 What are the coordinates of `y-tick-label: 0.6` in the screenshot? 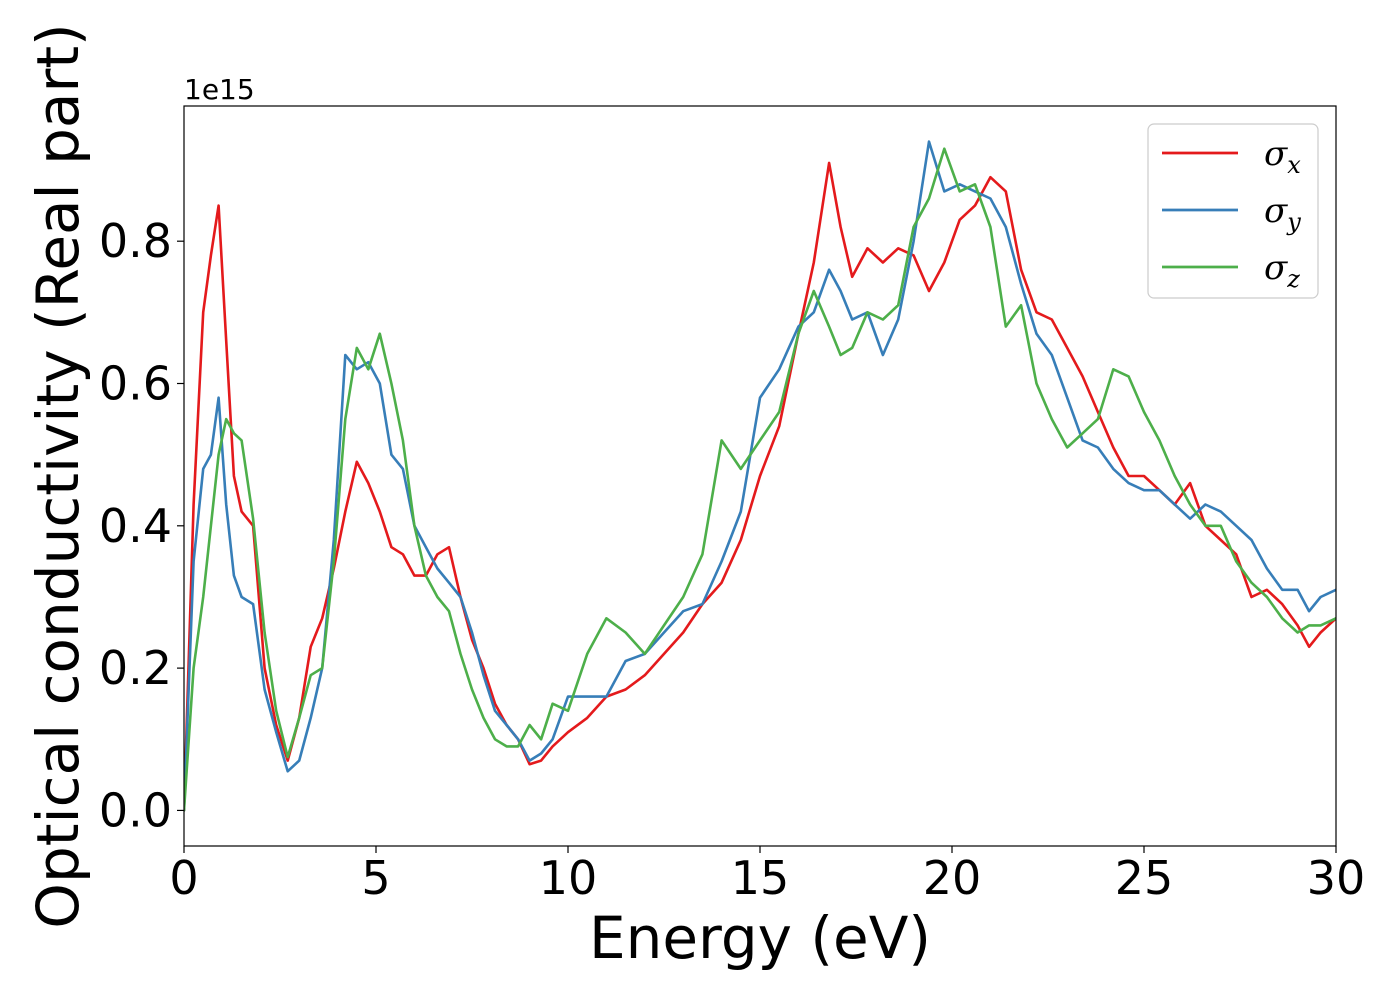 It's located at (135, 384).